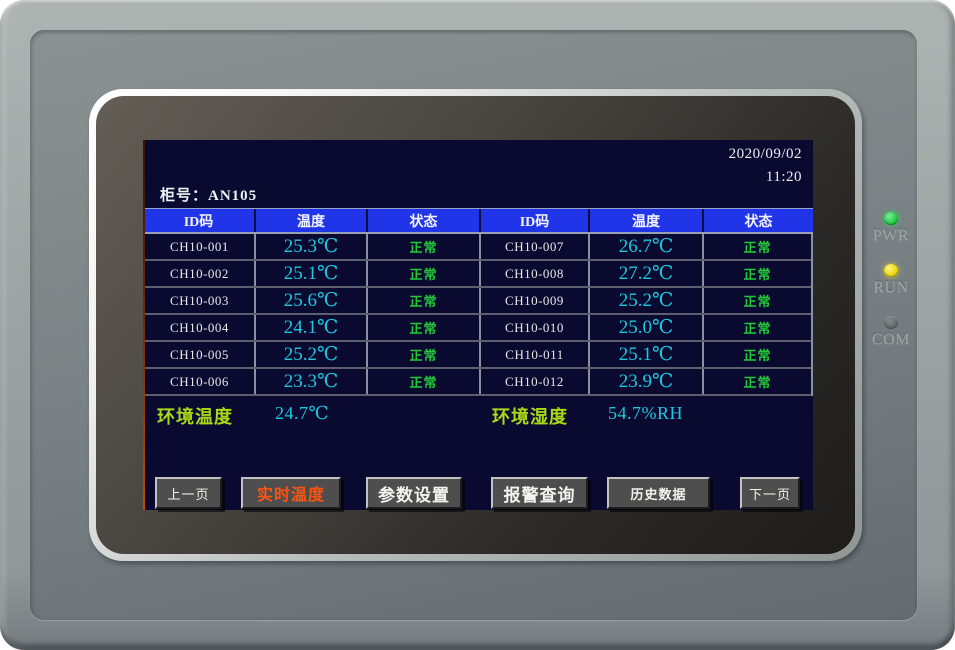 This screenshot has height=650, width=955. I want to click on nav-button-4: 报警查询, so click(539, 493).